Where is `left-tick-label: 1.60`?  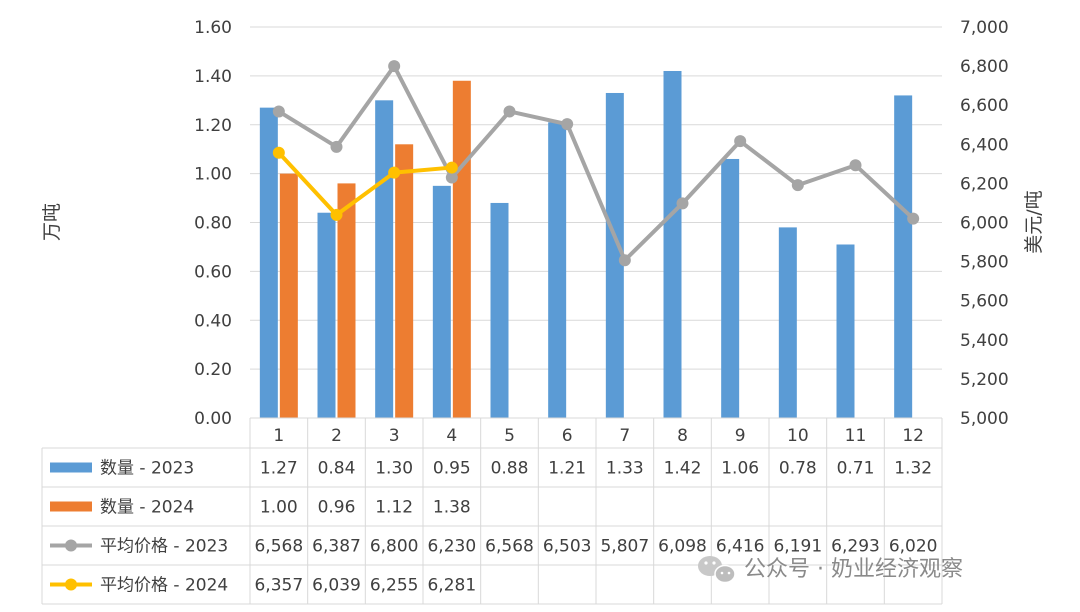 left-tick-label: 1.60 is located at coordinates (213, 28).